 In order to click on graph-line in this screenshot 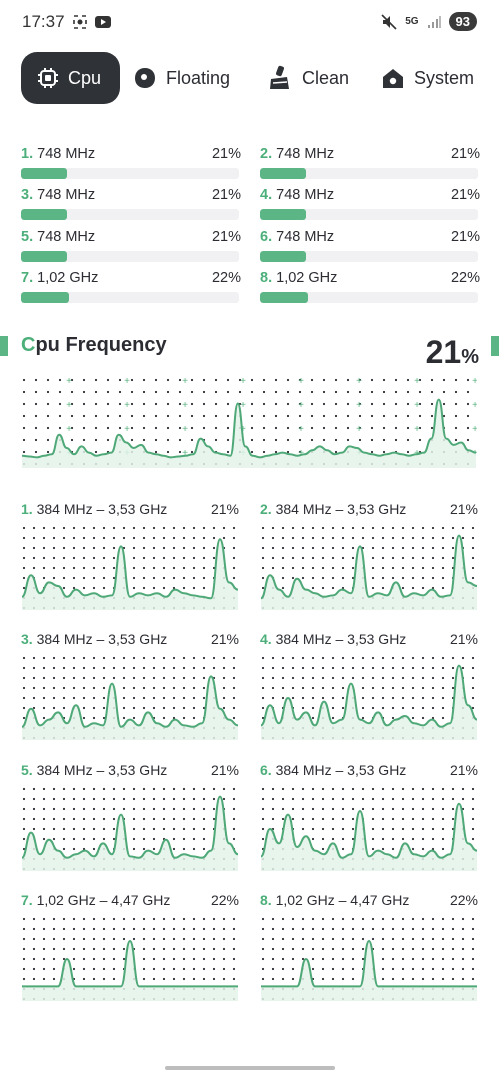, I will do `click(369, 830)`.